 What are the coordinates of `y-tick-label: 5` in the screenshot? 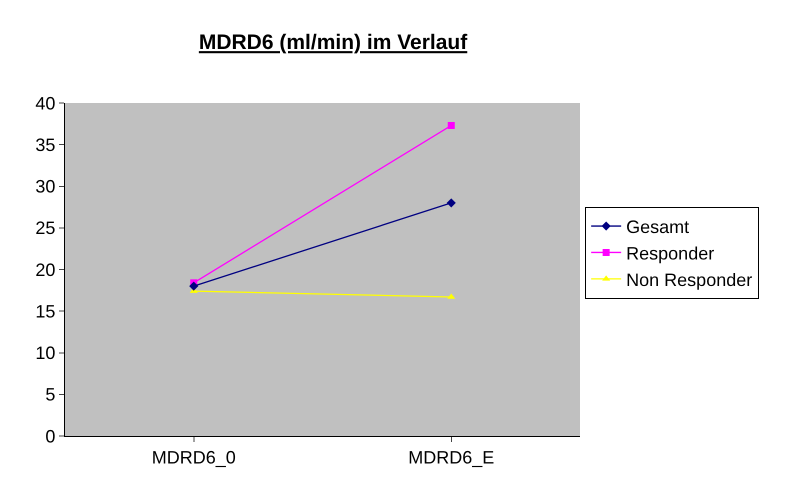 It's located at (50, 394).